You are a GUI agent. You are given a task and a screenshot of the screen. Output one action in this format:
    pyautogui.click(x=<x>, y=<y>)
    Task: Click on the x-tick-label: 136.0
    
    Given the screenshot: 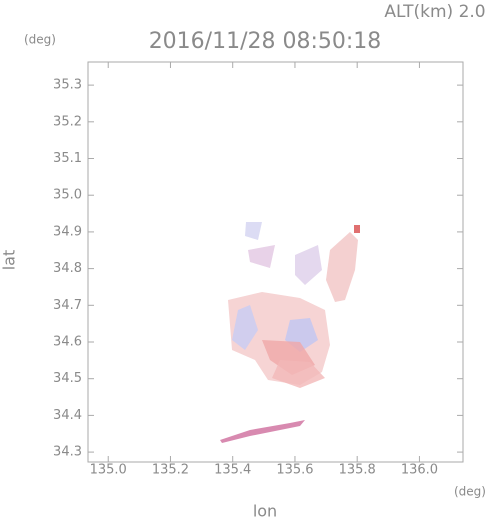 What is the action you would take?
    pyautogui.click(x=419, y=470)
    